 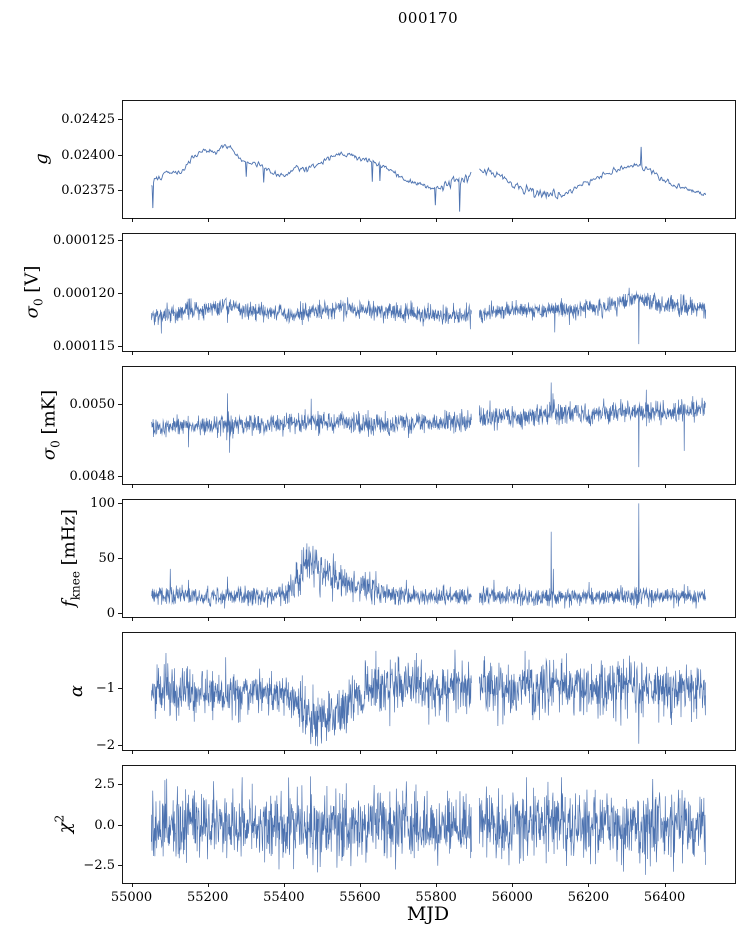 What do you see at coordinates (64, 824) in the screenshot?
I see `y-axis-label-chi2: χ2` at bounding box center [64, 824].